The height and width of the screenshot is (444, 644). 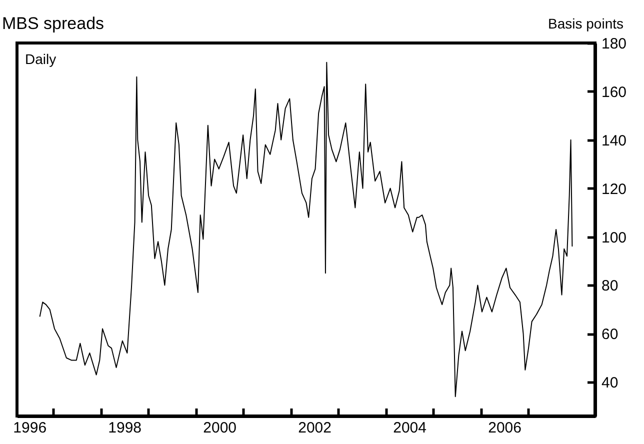 What do you see at coordinates (505, 428) in the screenshot?
I see `x-tick-label: 2006` at bounding box center [505, 428].